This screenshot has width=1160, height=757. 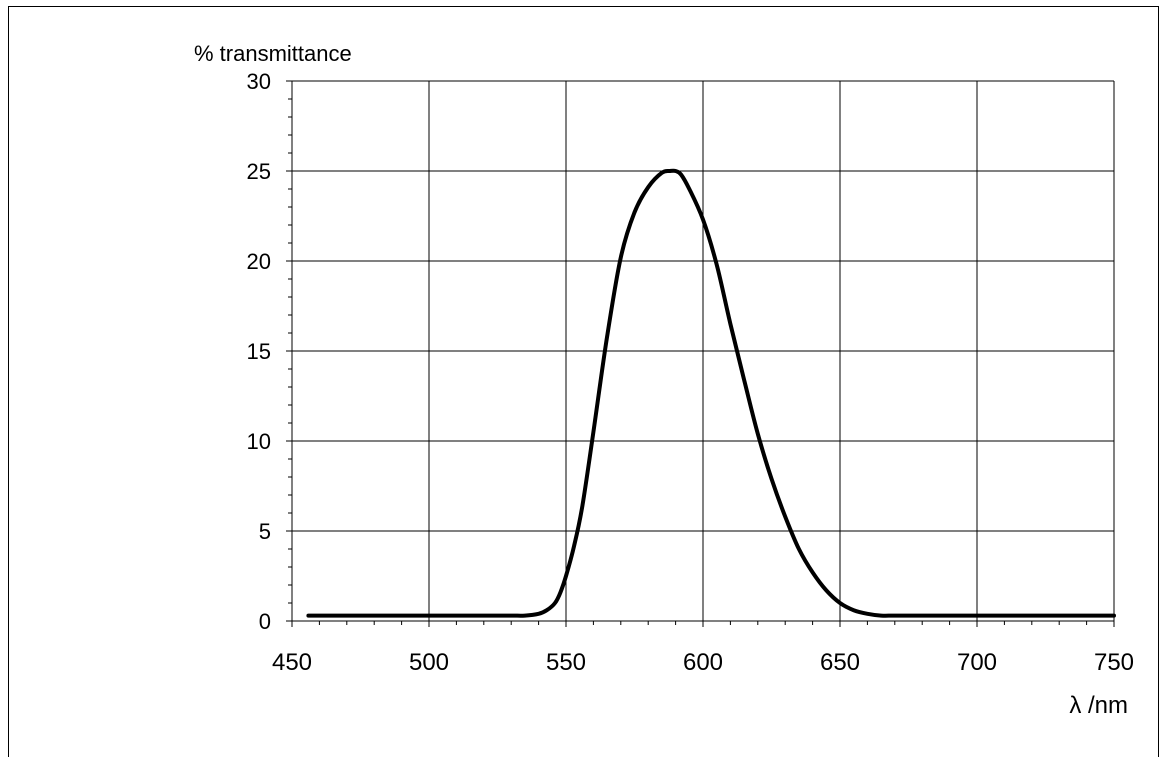 I want to click on x-tick-label: 600, so click(x=703, y=662).